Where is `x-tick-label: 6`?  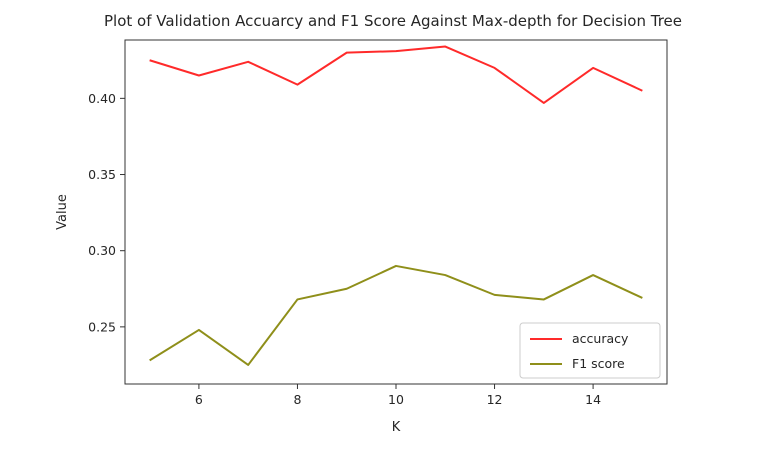 x-tick-label: 6 is located at coordinates (199, 399).